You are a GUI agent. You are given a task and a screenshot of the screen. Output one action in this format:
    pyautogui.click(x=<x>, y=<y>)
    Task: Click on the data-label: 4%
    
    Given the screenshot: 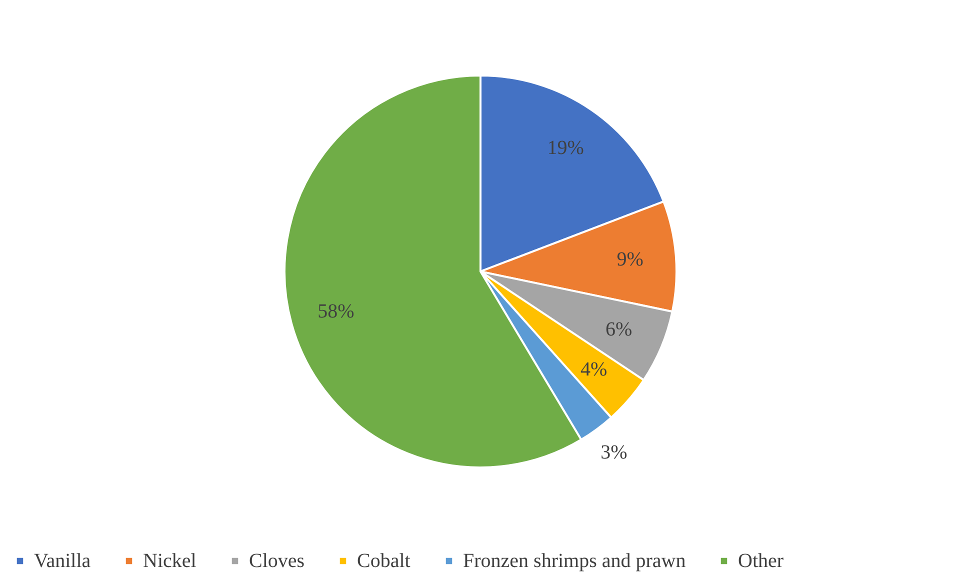 What is the action you would take?
    pyautogui.click(x=594, y=369)
    